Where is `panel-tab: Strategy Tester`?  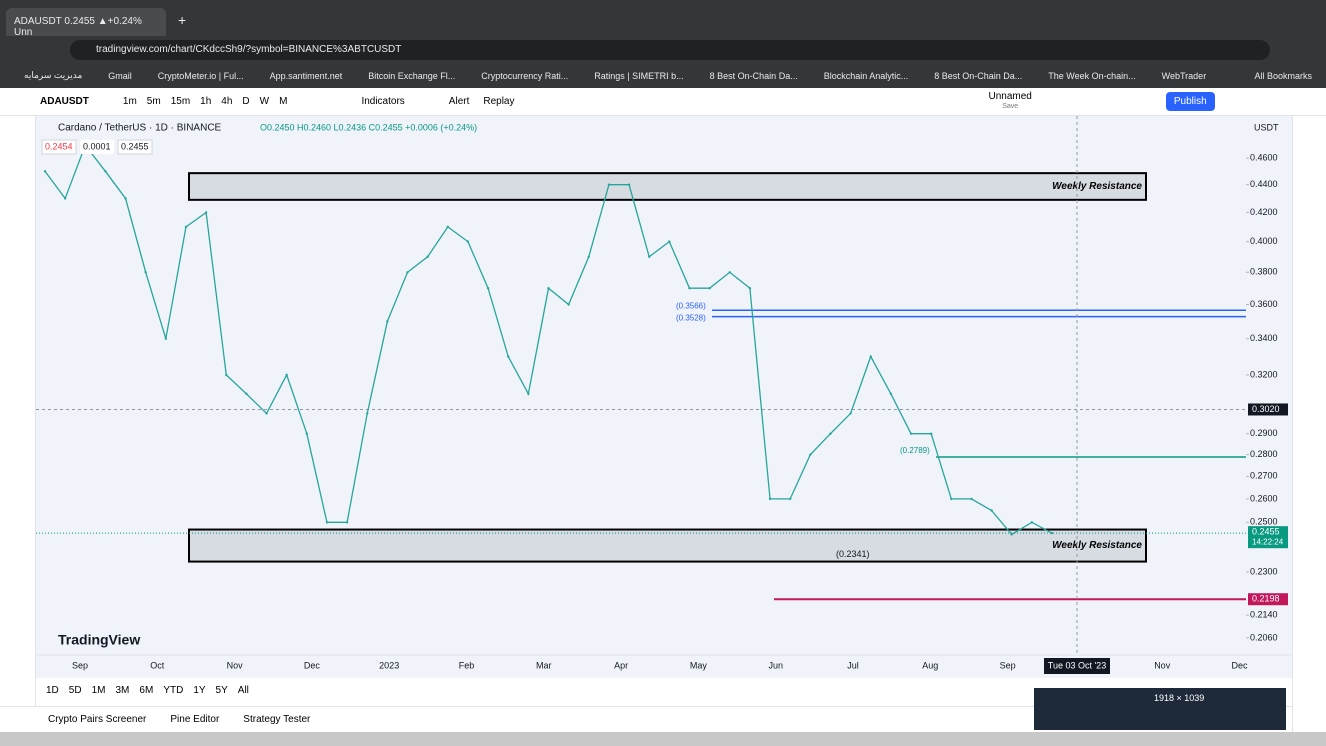 panel-tab: Strategy Tester is located at coordinates (277, 719).